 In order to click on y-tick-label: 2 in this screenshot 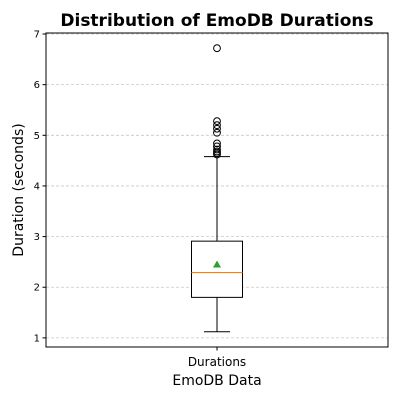, I will do `click(37, 288)`.